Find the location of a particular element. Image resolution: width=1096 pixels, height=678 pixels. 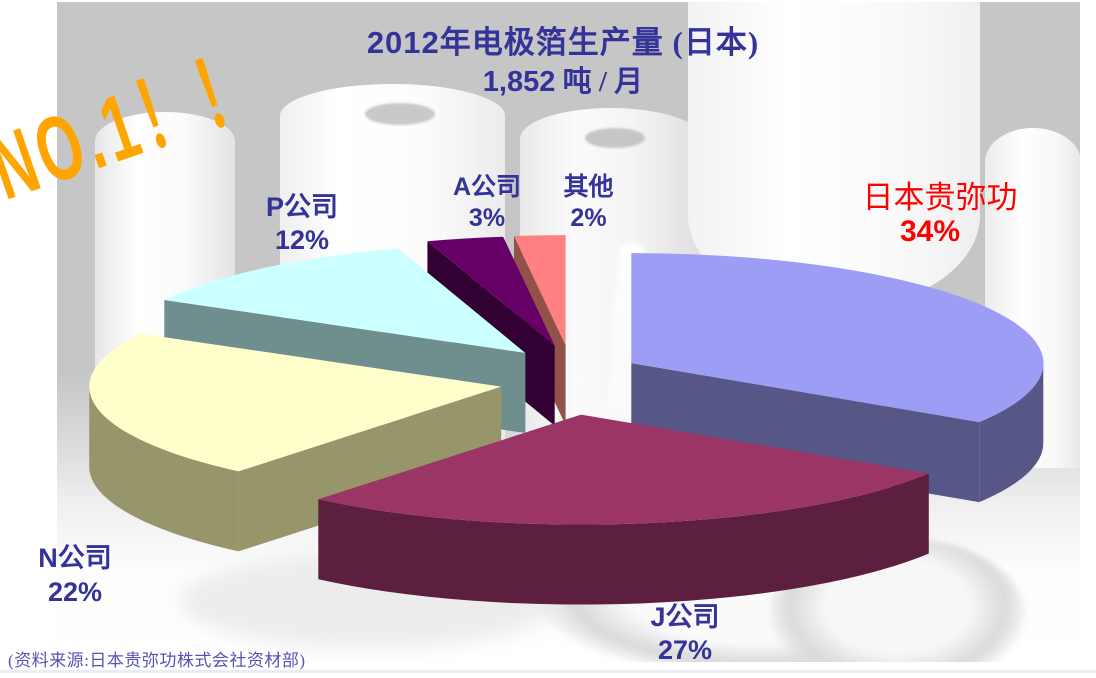

pie-label-pct: 27% is located at coordinates (685, 650).